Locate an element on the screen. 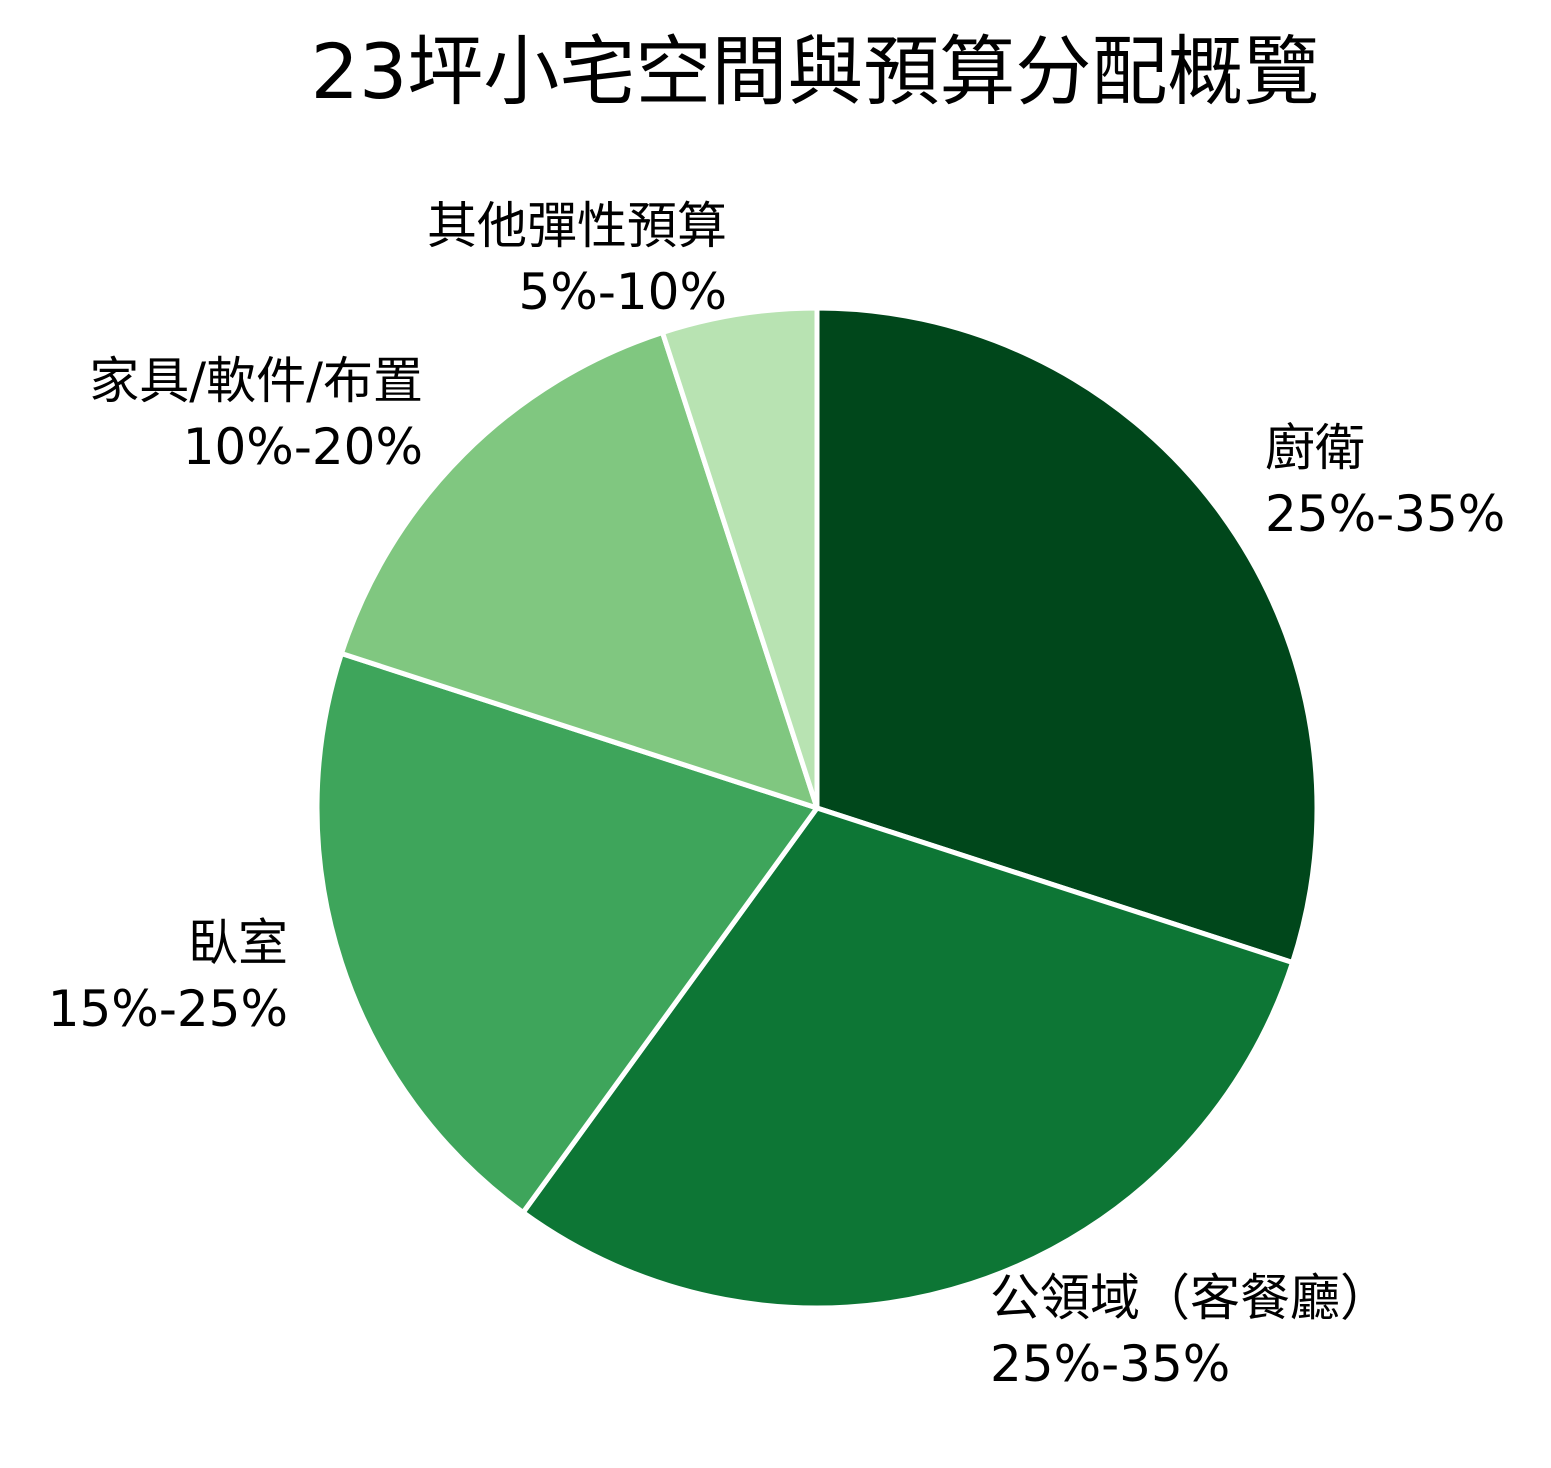 The width and height of the screenshot is (1551, 1468). chart-title: 23坪小宅空間與預算分配概覽 is located at coordinates (815, 71).